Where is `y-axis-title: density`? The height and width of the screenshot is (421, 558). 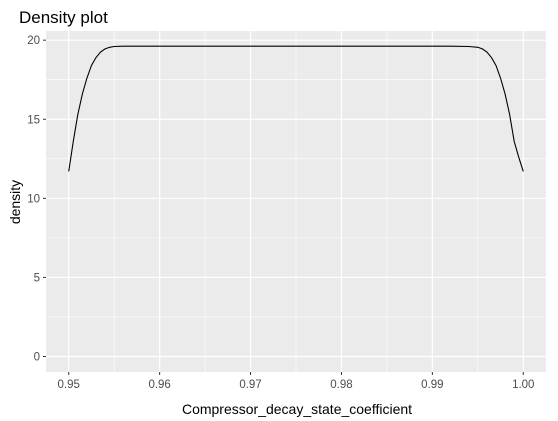 y-axis-title: density is located at coordinates (15, 202).